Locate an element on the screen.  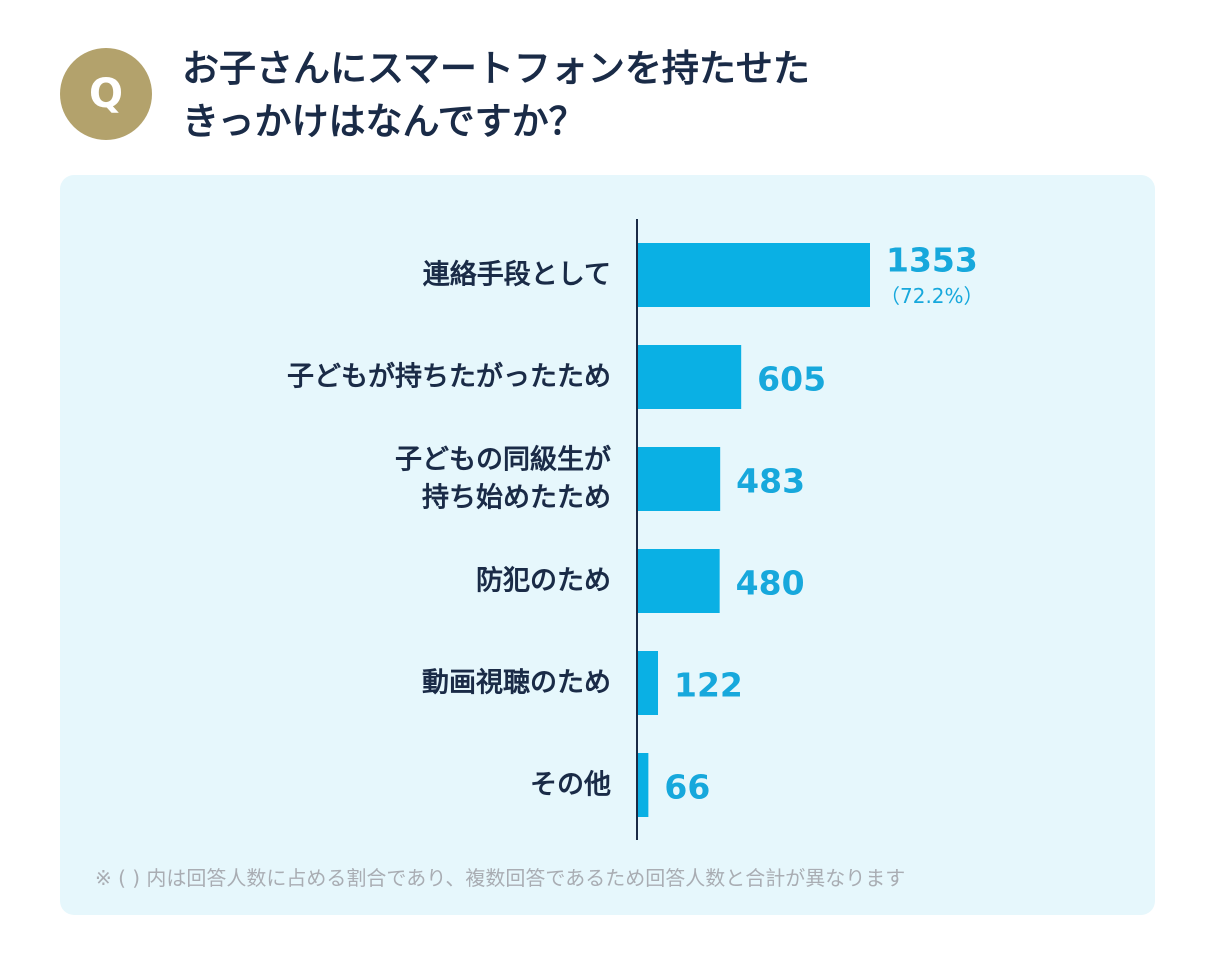
value-label-3: 480 is located at coordinates (770, 583).